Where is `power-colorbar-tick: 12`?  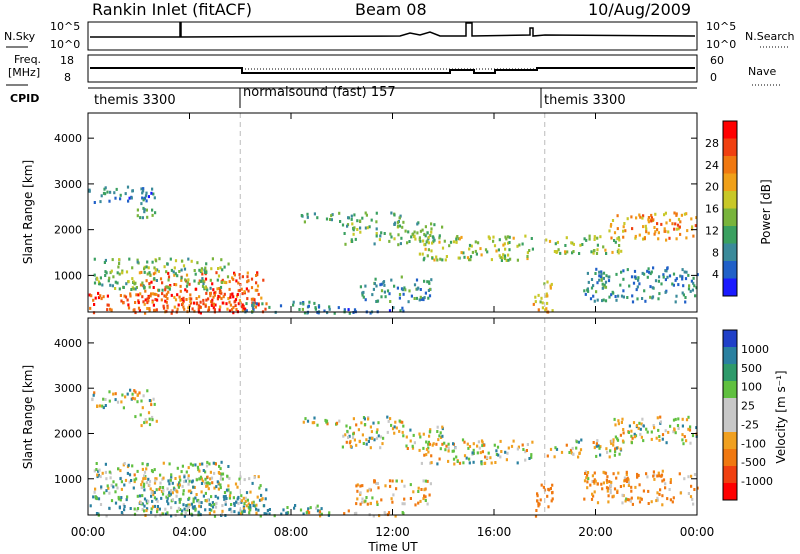
power-colorbar-tick: 12 is located at coordinates (712, 230).